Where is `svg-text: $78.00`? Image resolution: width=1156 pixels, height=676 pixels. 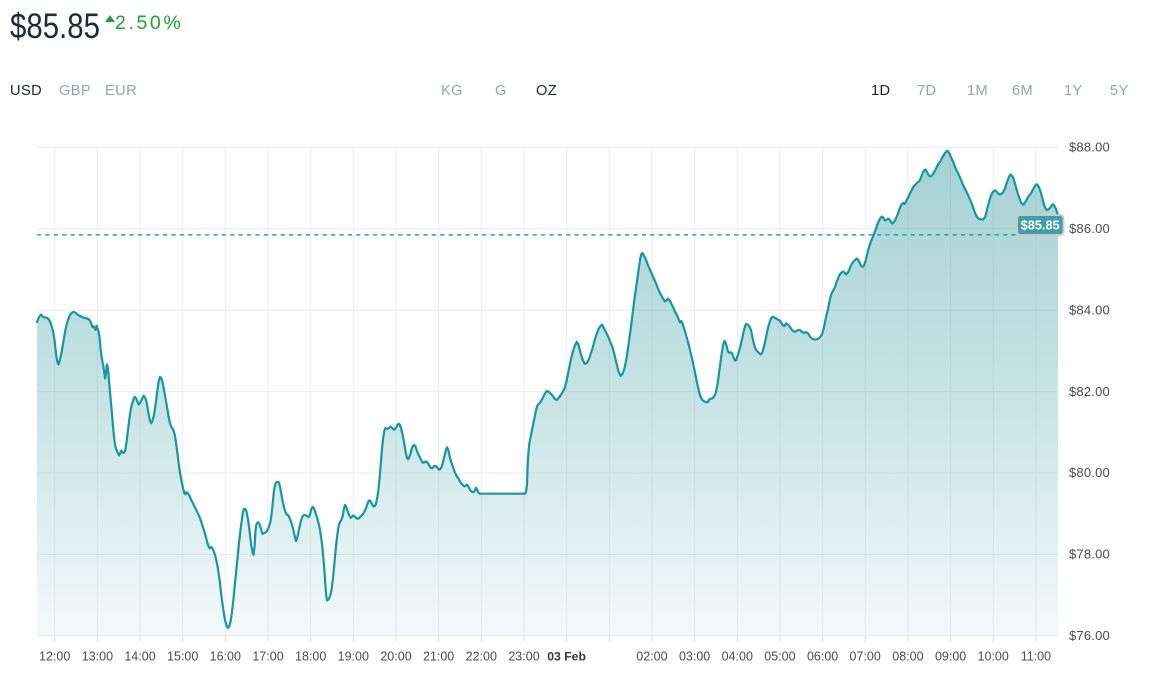 svg-text: $78.00 is located at coordinates (1089, 554).